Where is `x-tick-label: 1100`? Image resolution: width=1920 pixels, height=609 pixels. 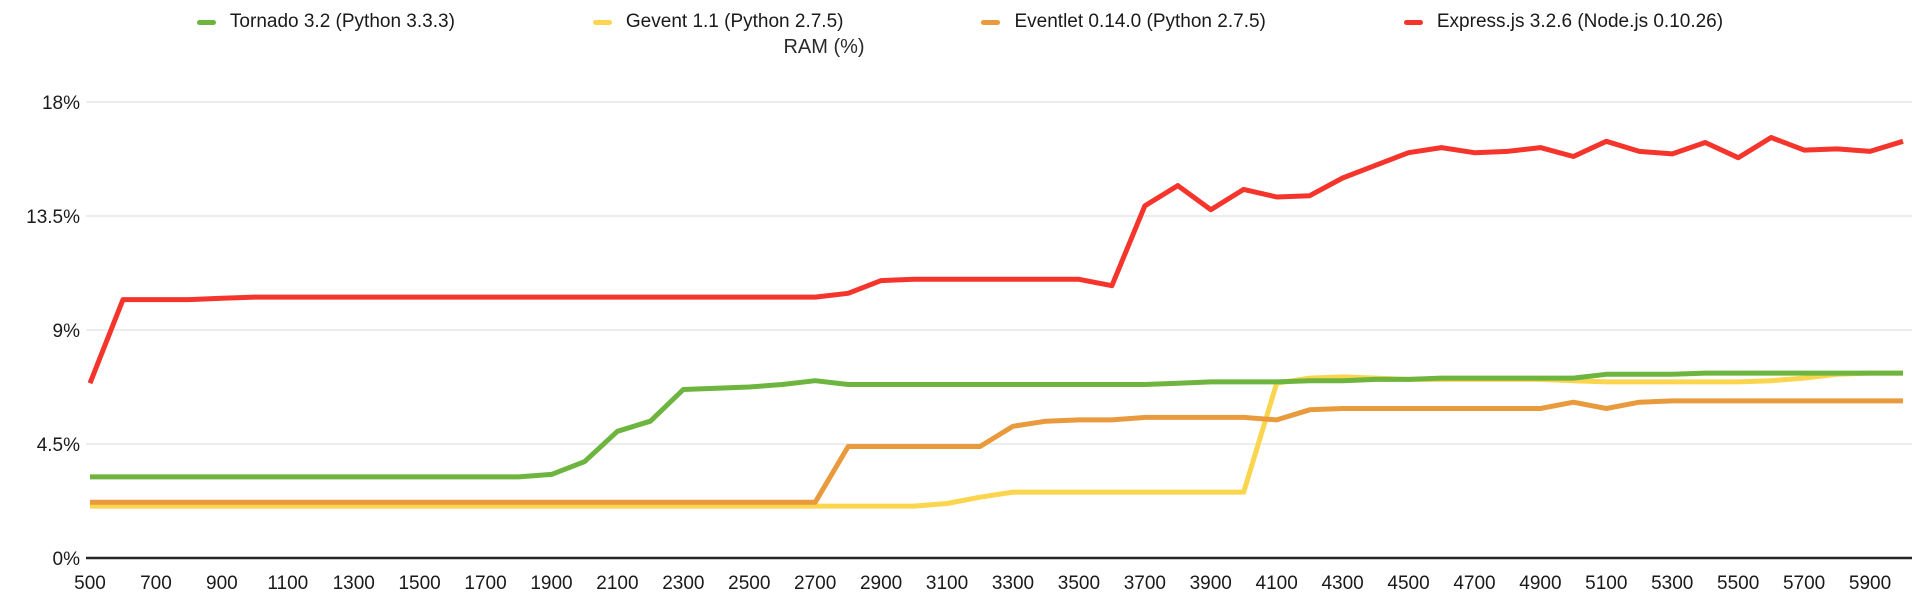 x-tick-label: 1100 is located at coordinates (287, 583).